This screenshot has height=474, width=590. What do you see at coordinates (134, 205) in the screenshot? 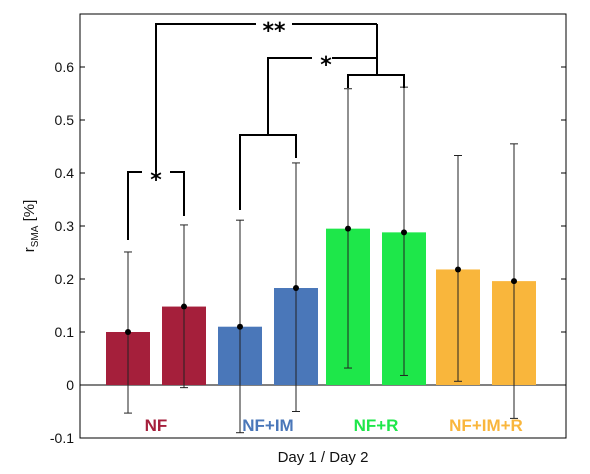
I see `bracket-nf-left` at bounding box center [134, 205].